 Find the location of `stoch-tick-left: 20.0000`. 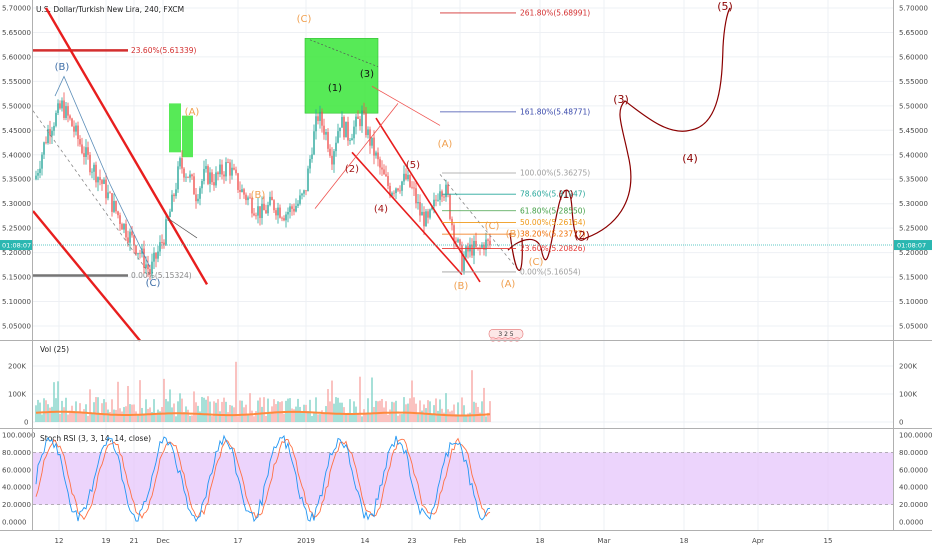

stoch-tick-left: 20.0000 is located at coordinates (16, 505).